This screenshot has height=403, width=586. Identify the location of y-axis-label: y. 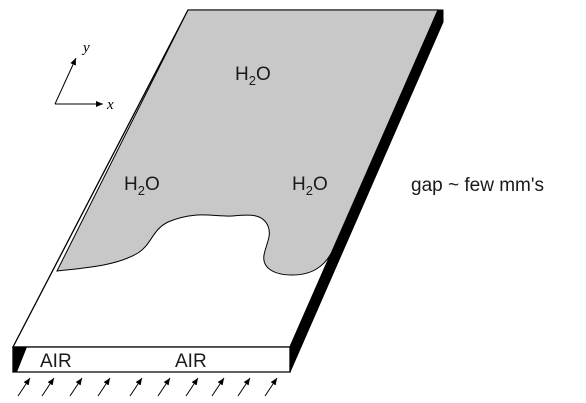
(85, 48).